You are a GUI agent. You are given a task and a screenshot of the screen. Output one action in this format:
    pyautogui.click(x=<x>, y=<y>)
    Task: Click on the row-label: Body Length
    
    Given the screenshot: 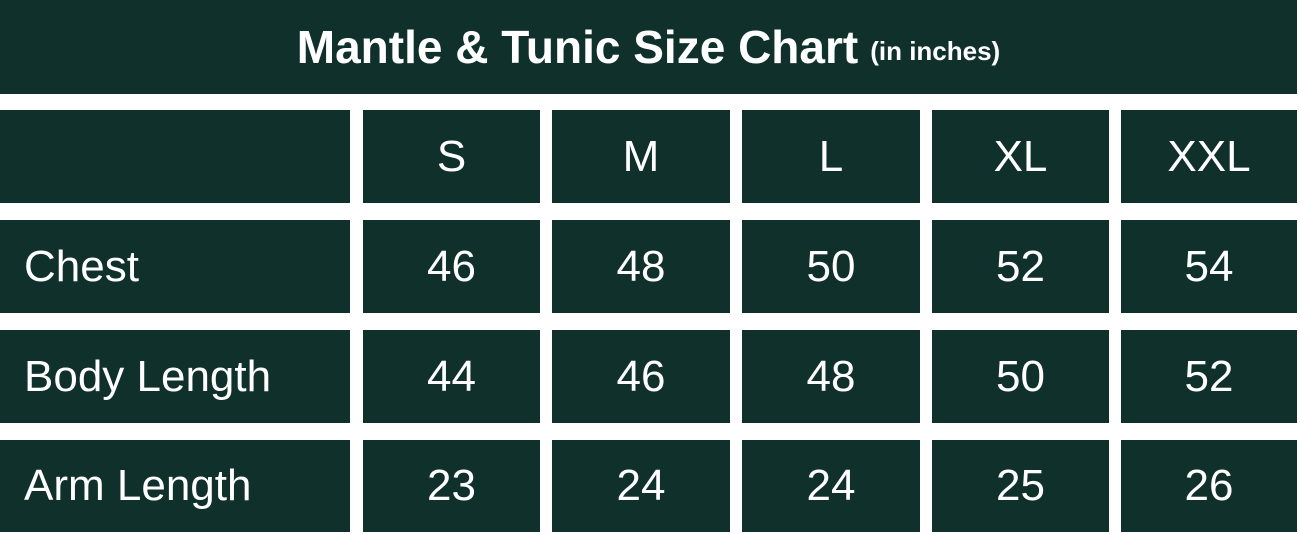 What is the action you would take?
    pyautogui.click(x=175, y=376)
    